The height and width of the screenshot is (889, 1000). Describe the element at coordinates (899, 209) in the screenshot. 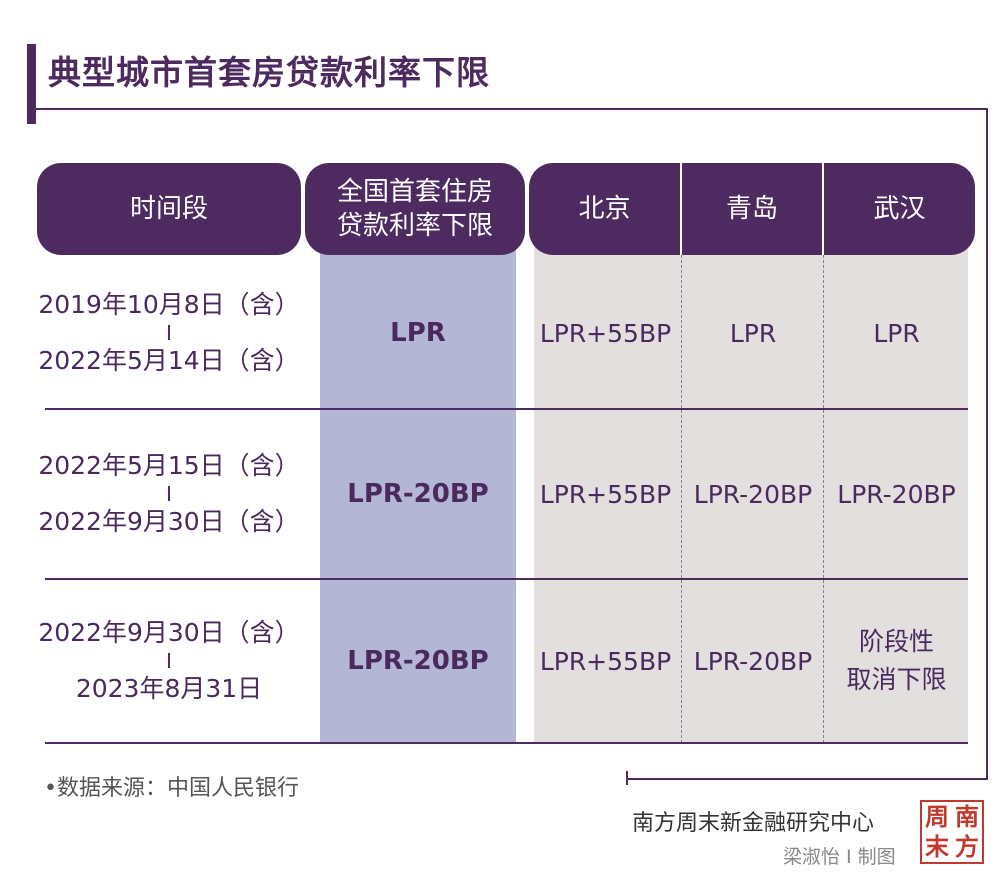

I see `header-city-wuhan: 武汉` at that location.